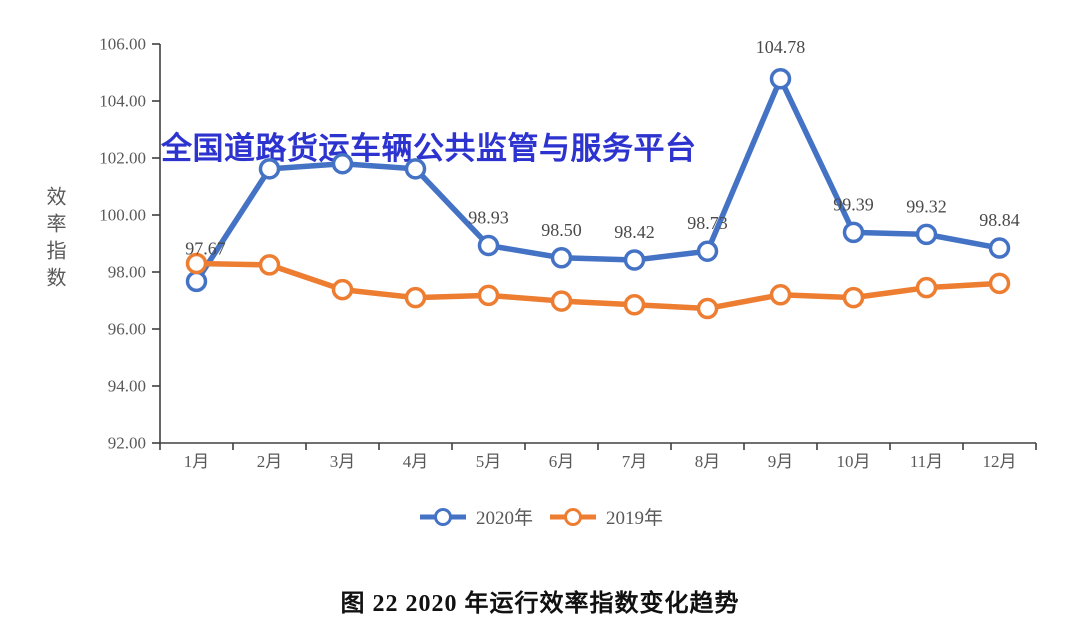 This screenshot has width=1080, height=628. What do you see at coordinates (781, 47) in the screenshot?
I see `data-label-2020年-9月: 104.78` at bounding box center [781, 47].